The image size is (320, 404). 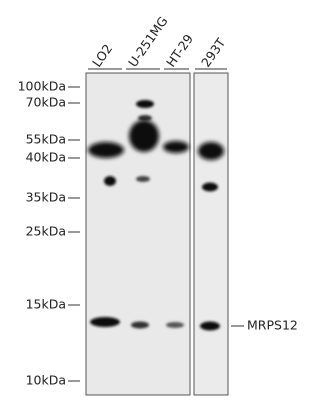 What do you see at coordinates (213, 52) in the screenshot?
I see `lane-label: 293T` at bounding box center [213, 52].